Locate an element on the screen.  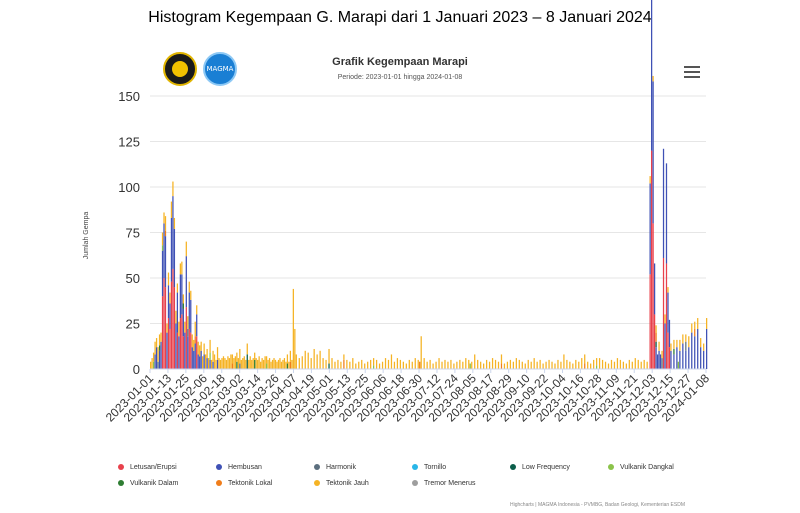
esdm-logo is located at coordinates (180, 69).